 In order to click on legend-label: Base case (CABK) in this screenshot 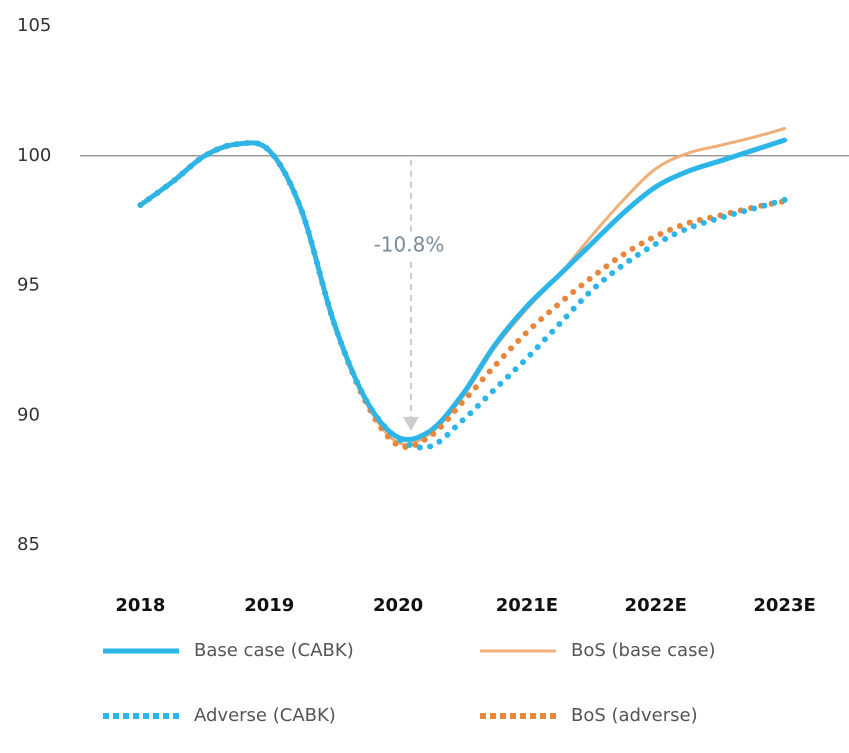, I will do `click(274, 650)`.